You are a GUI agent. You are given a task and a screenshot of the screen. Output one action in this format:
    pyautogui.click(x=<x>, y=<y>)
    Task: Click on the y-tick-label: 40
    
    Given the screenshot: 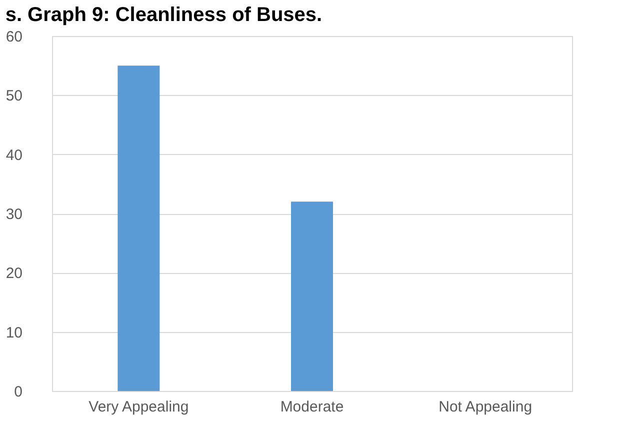 What is the action you would take?
    pyautogui.click(x=14, y=155)
    